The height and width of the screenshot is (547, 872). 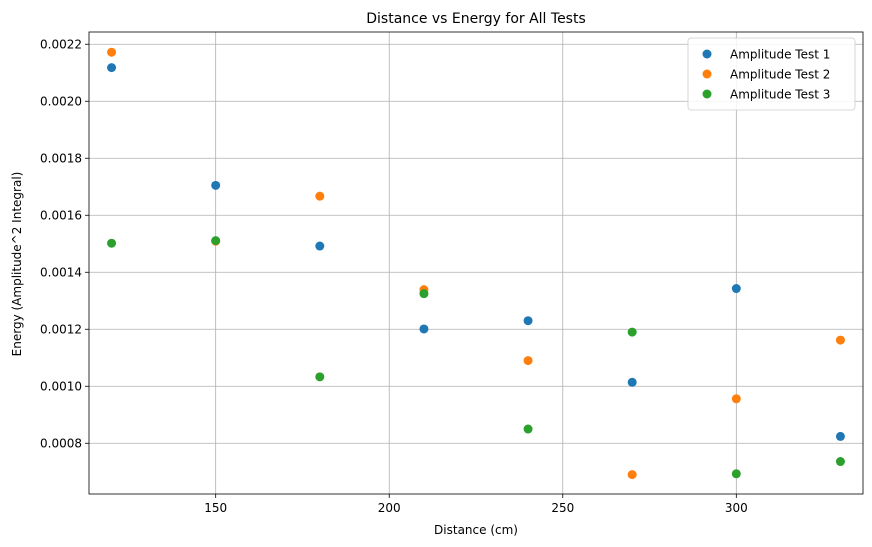 What do you see at coordinates (61, 272) in the screenshot?
I see `y-tick-label: 0.0014` at bounding box center [61, 272].